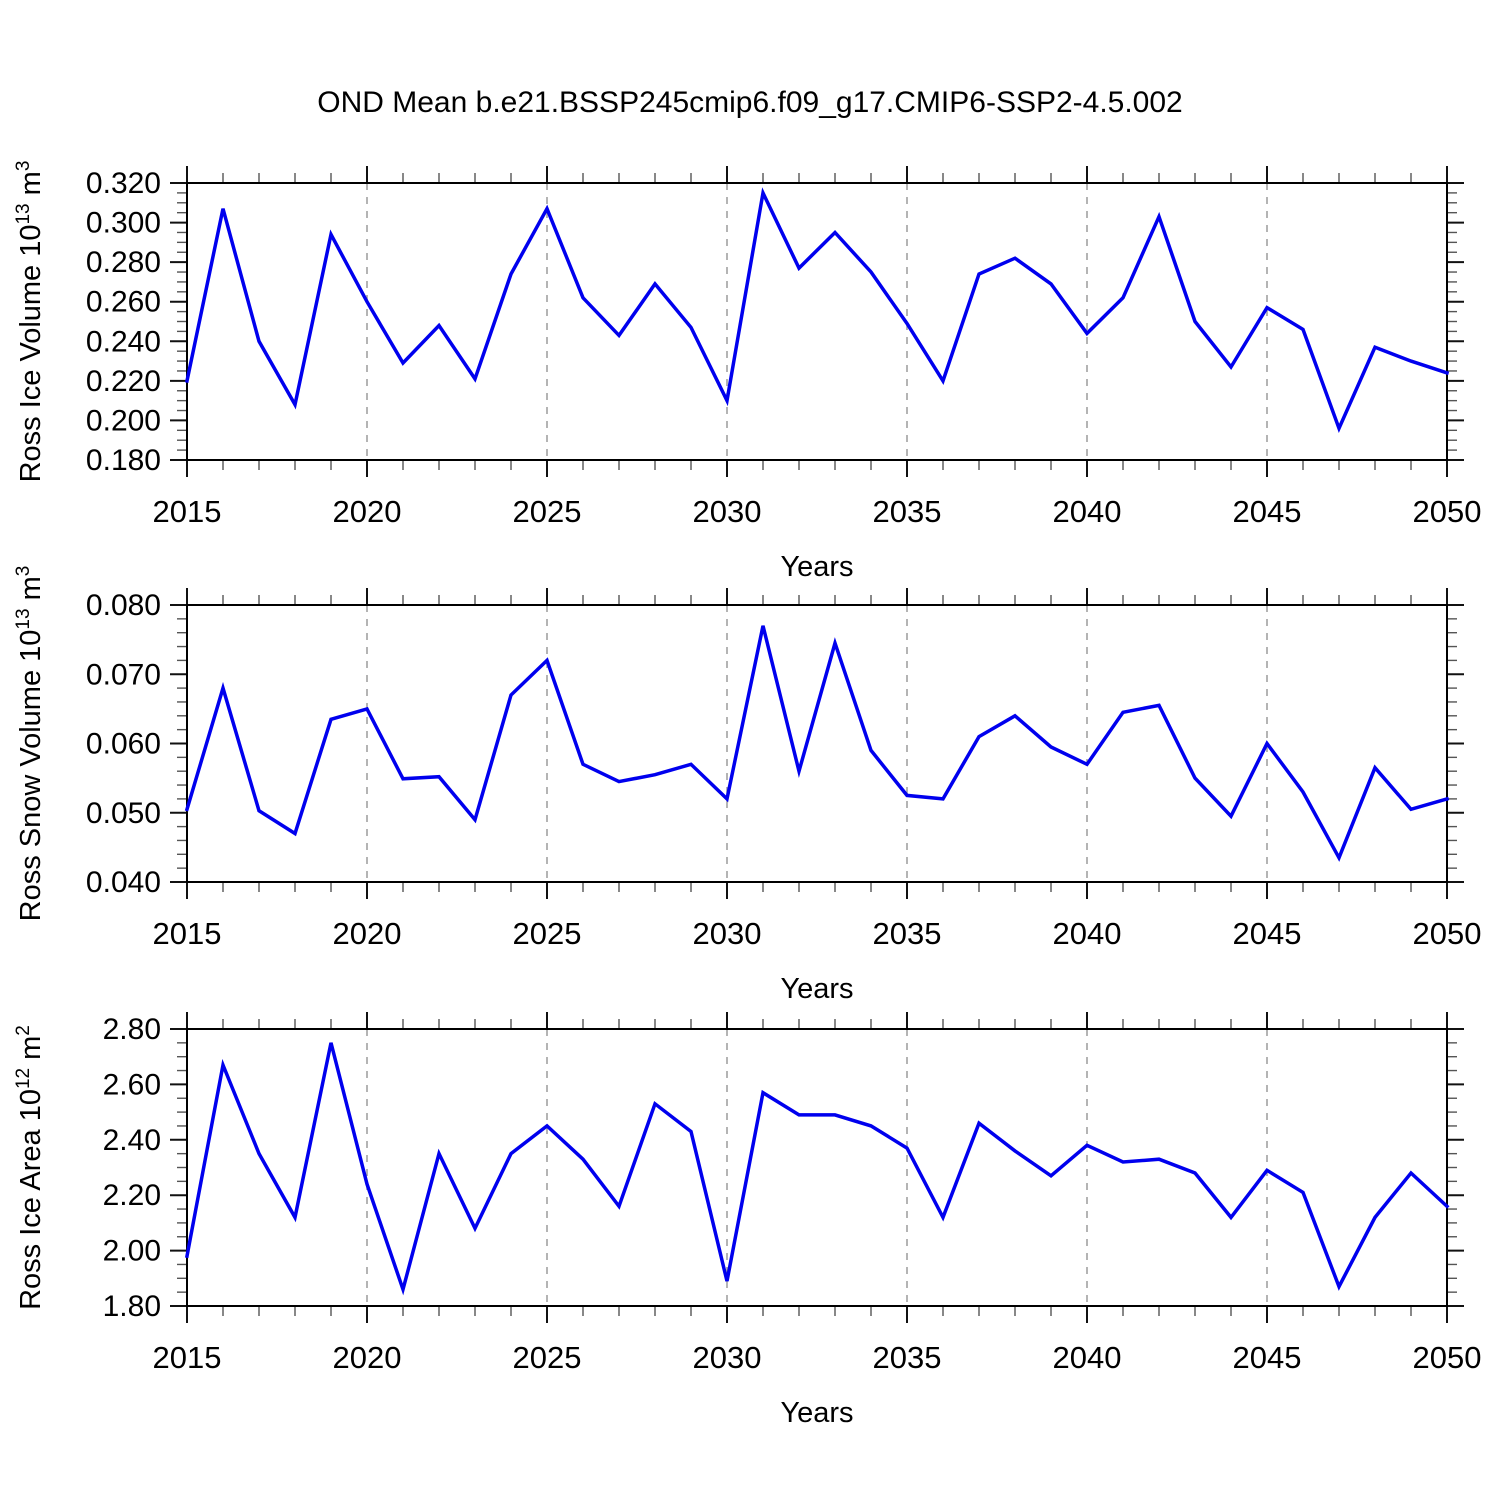 Image resolution: width=1500 pixels, height=1500 pixels. Describe the element at coordinates (123, 460) in the screenshot. I see `y-tick-label: 0.180` at that location.